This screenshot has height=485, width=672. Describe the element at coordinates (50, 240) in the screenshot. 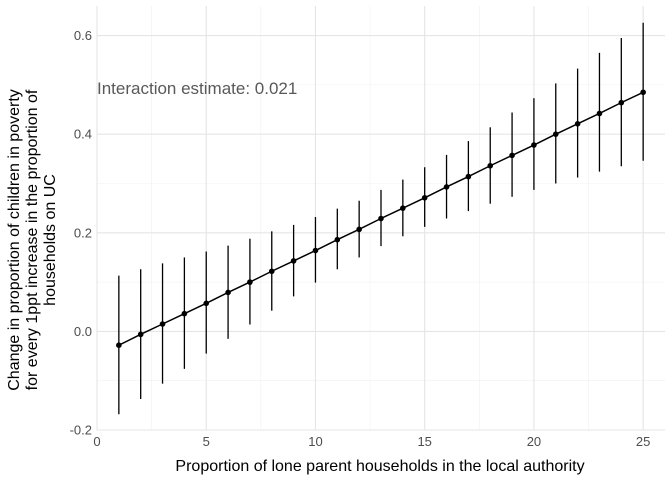

I see `y-axis-title-line-3: households on UC` at that location.